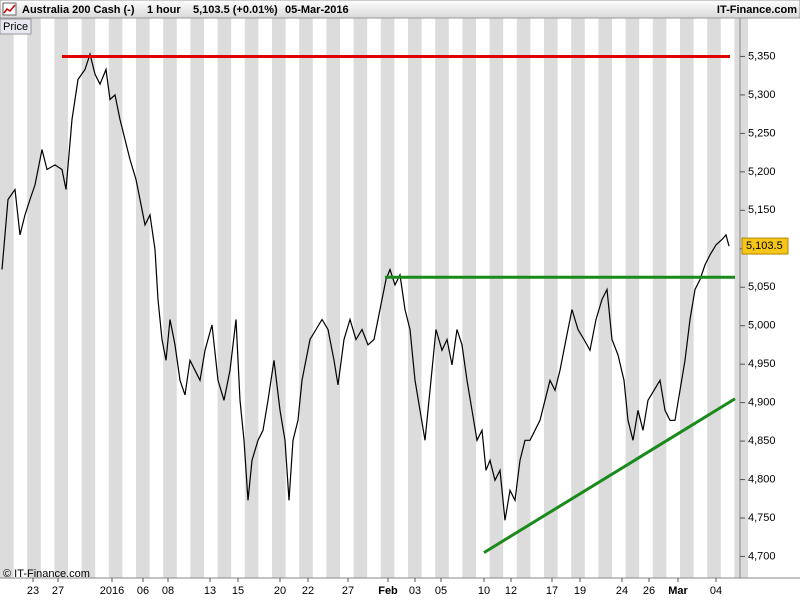  What do you see at coordinates (235, 10) in the screenshot?
I see `quote: 5,103.5 (+0.01%)` at bounding box center [235, 10].